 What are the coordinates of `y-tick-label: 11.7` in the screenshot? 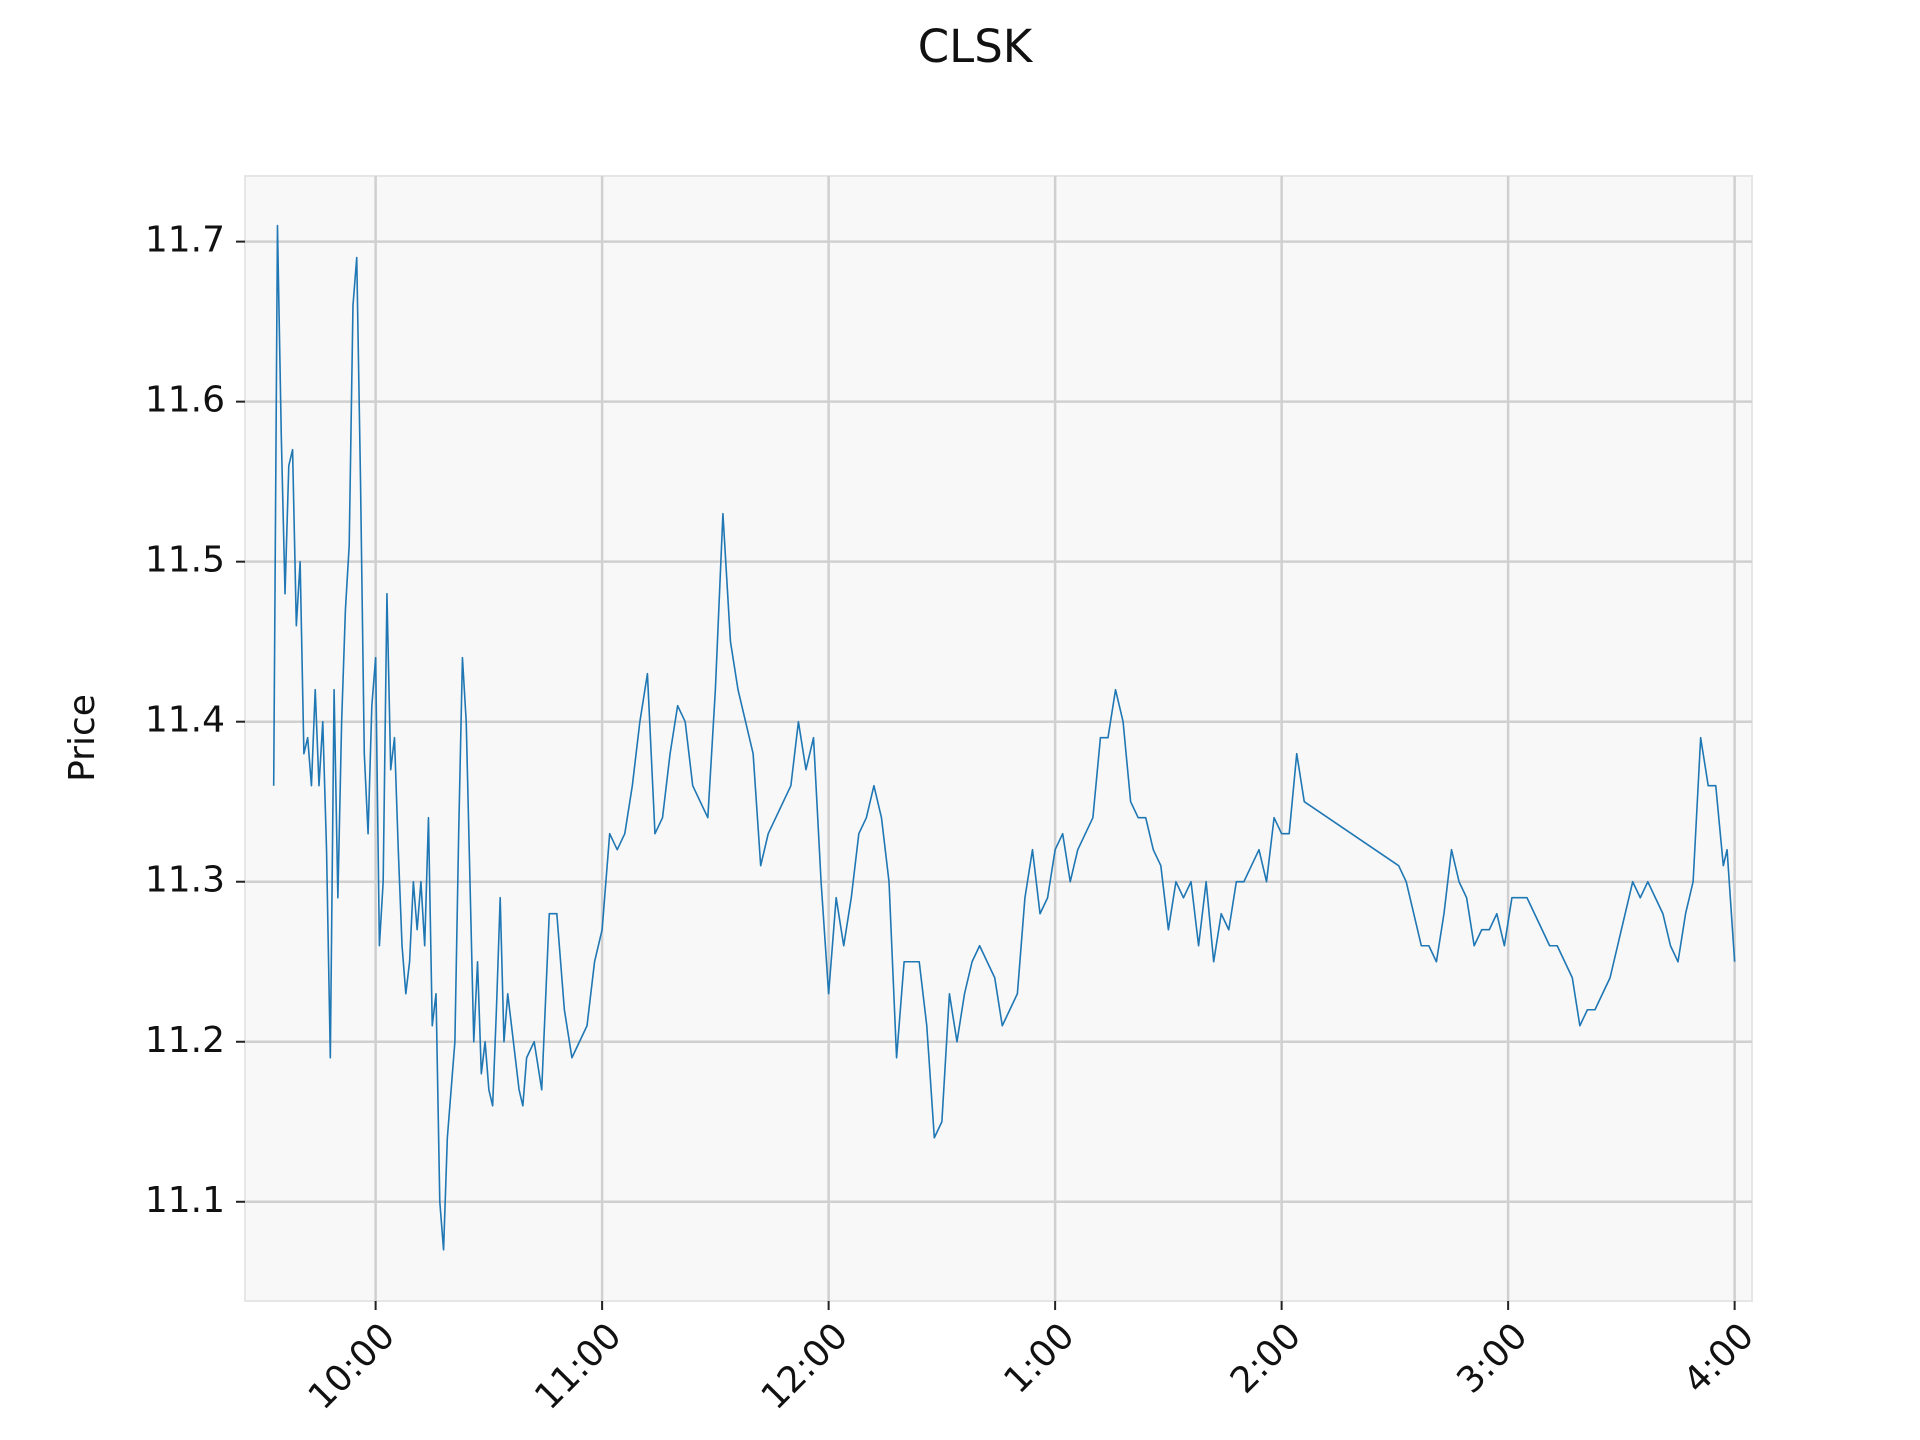 It's located at (185, 240).